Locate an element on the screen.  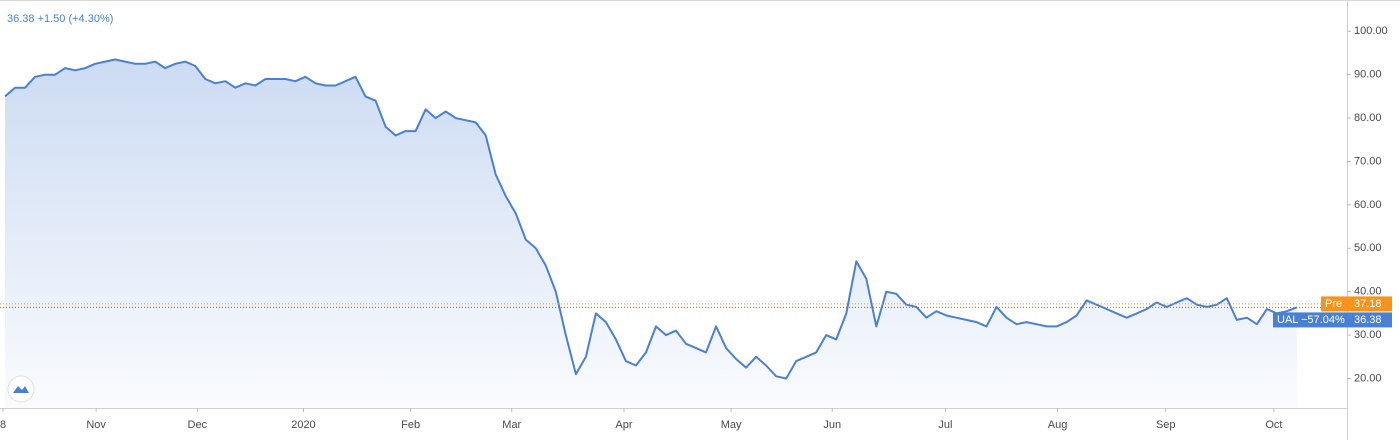
y-tick-label: 100.00 is located at coordinates (1371, 31).